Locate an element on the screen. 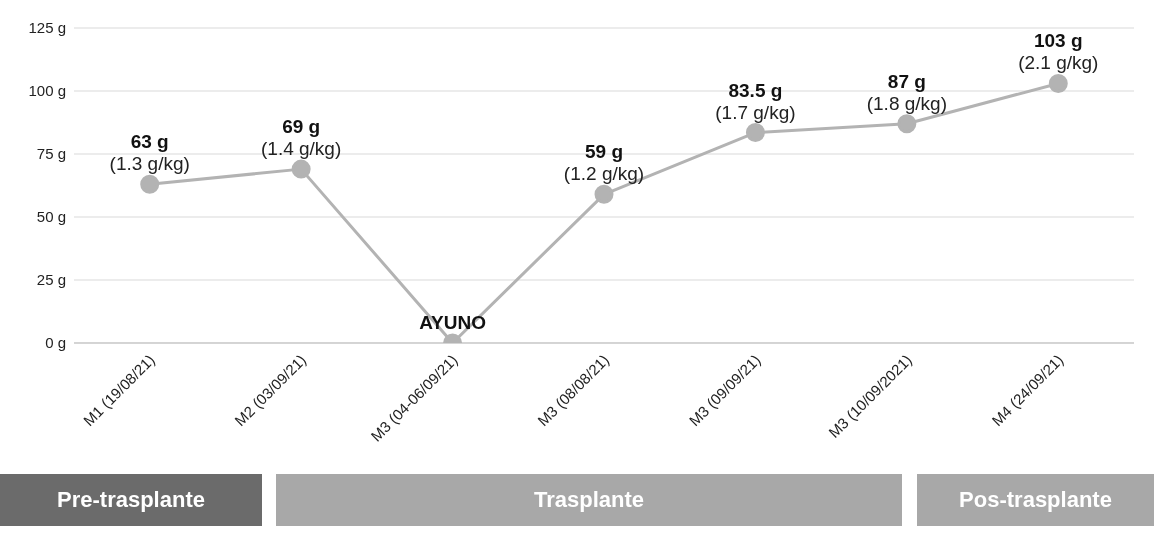  text: Pre-trasplante is located at coordinates (131, 500).